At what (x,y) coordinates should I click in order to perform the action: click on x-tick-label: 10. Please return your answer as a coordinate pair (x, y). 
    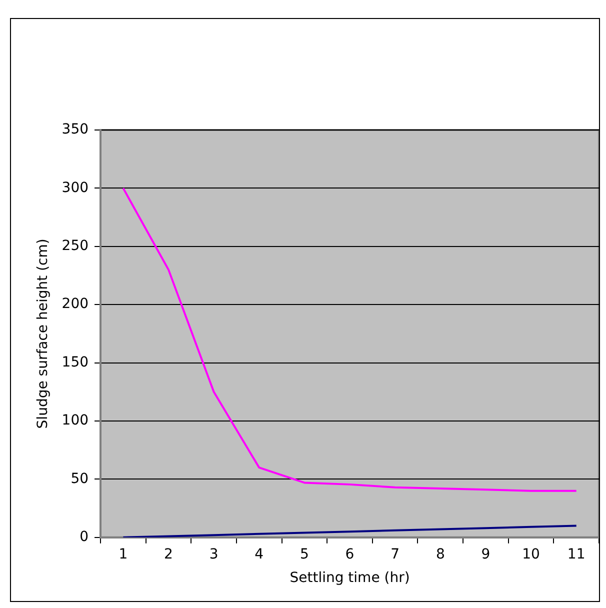
    Looking at the image, I should click on (531, 554).